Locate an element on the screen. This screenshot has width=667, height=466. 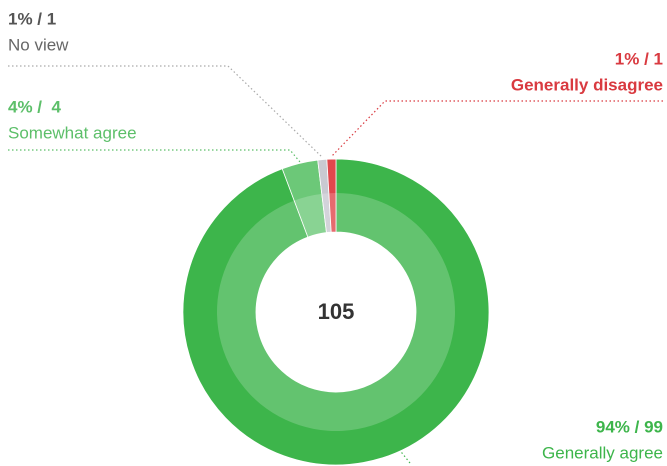
category-label: No view is located at coordinates (38, 44).